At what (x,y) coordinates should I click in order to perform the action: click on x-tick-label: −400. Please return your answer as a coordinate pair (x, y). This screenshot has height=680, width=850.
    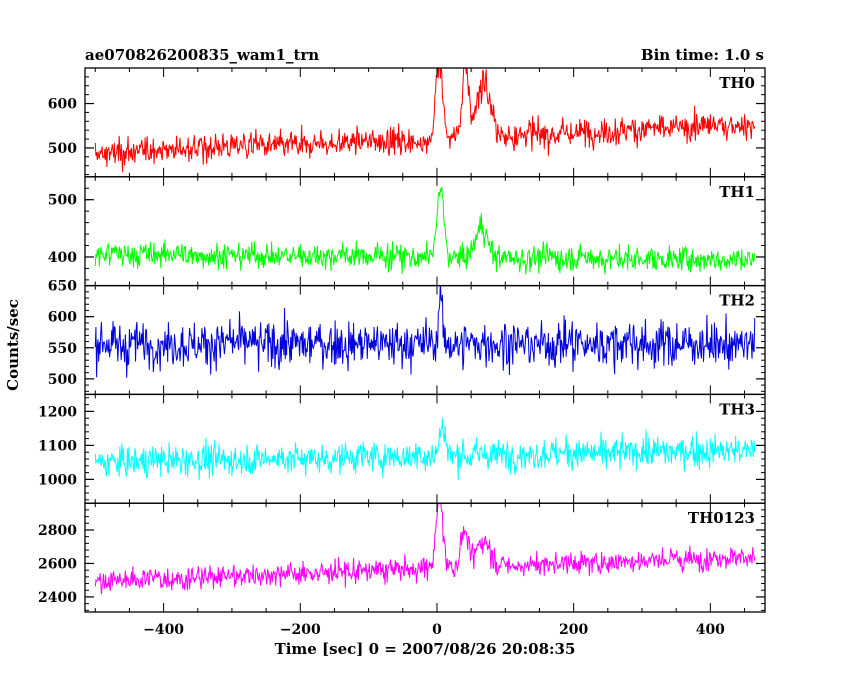
    Looking at the image, I should click on (163, 630).